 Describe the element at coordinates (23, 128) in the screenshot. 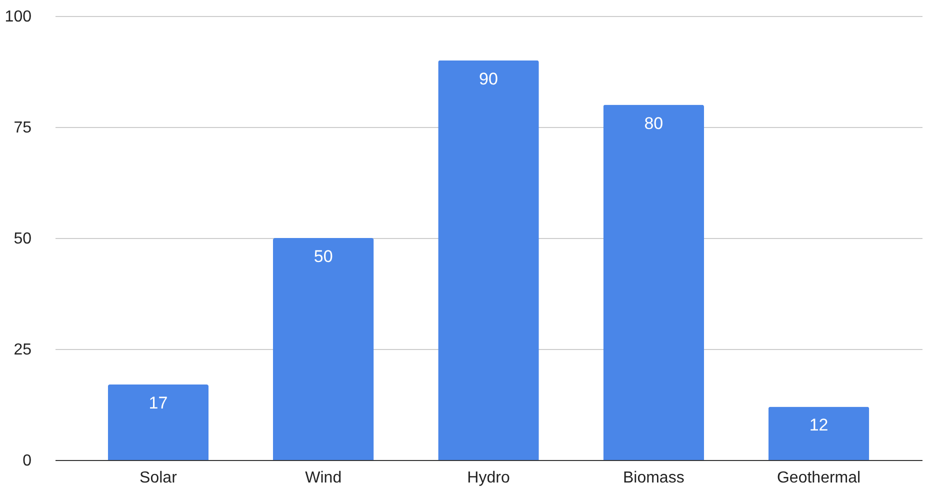

I see `y-tick-label: 75` at that location.